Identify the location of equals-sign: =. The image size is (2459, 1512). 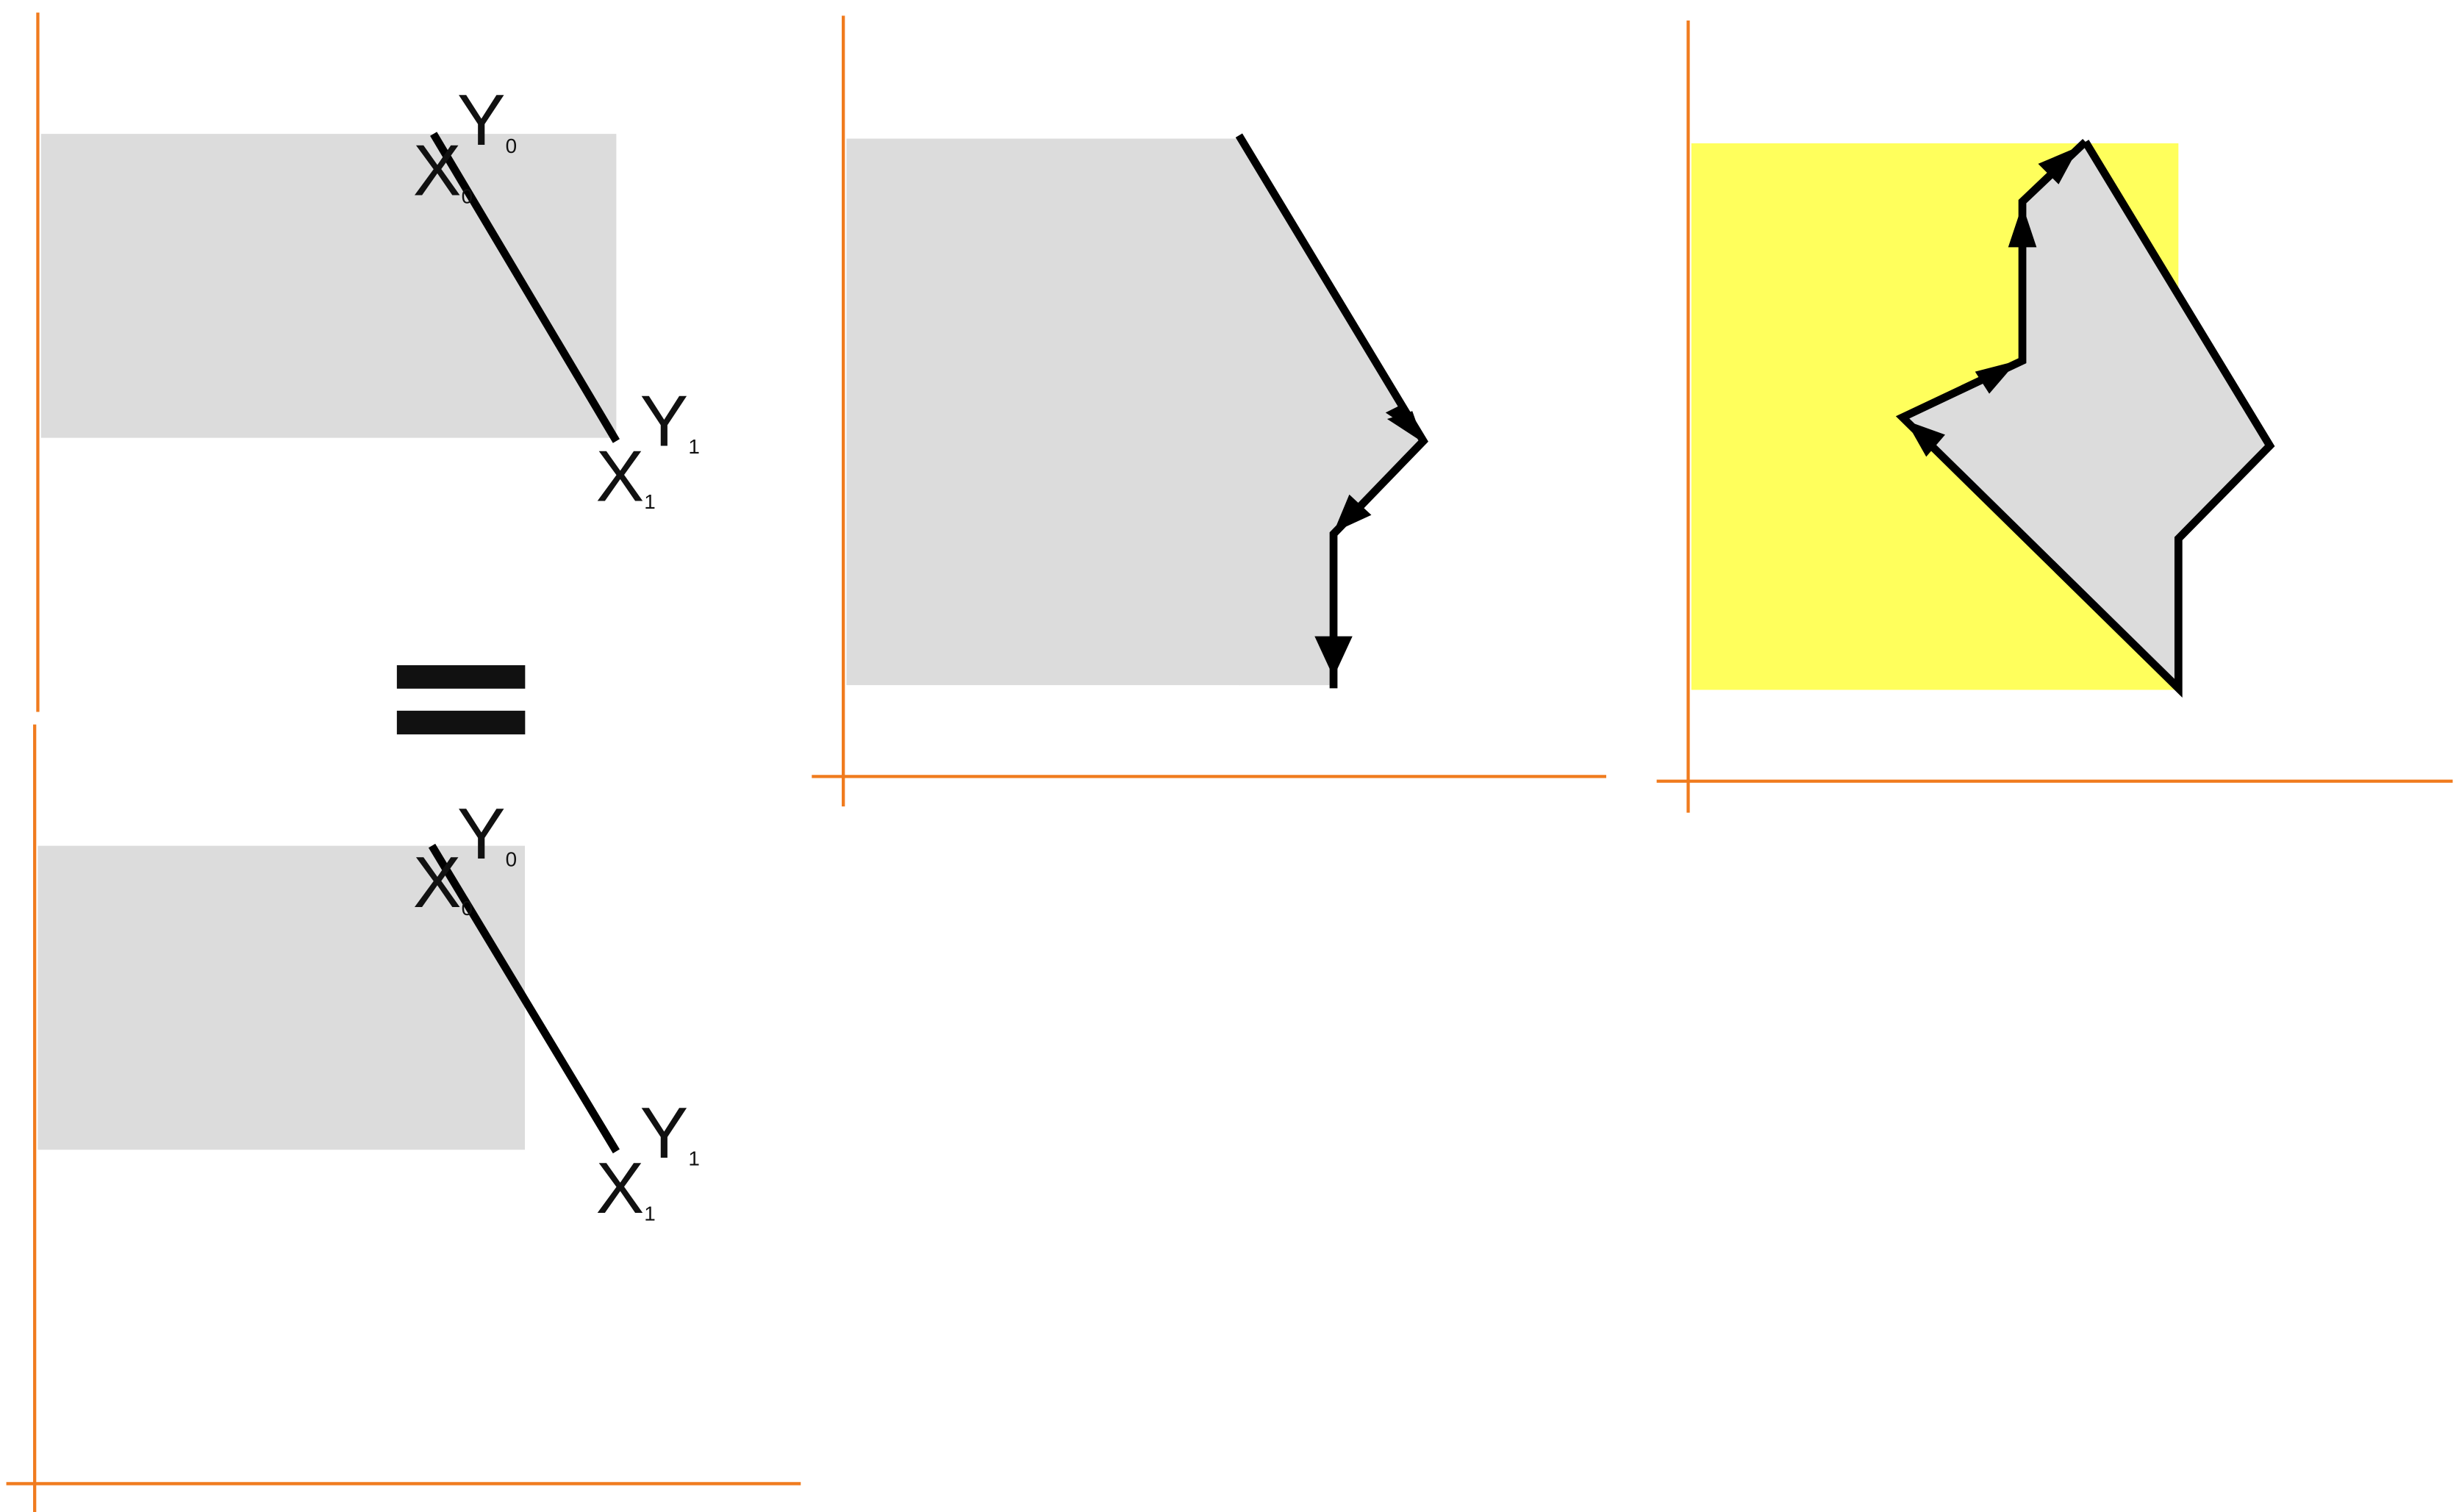
(461, 692).